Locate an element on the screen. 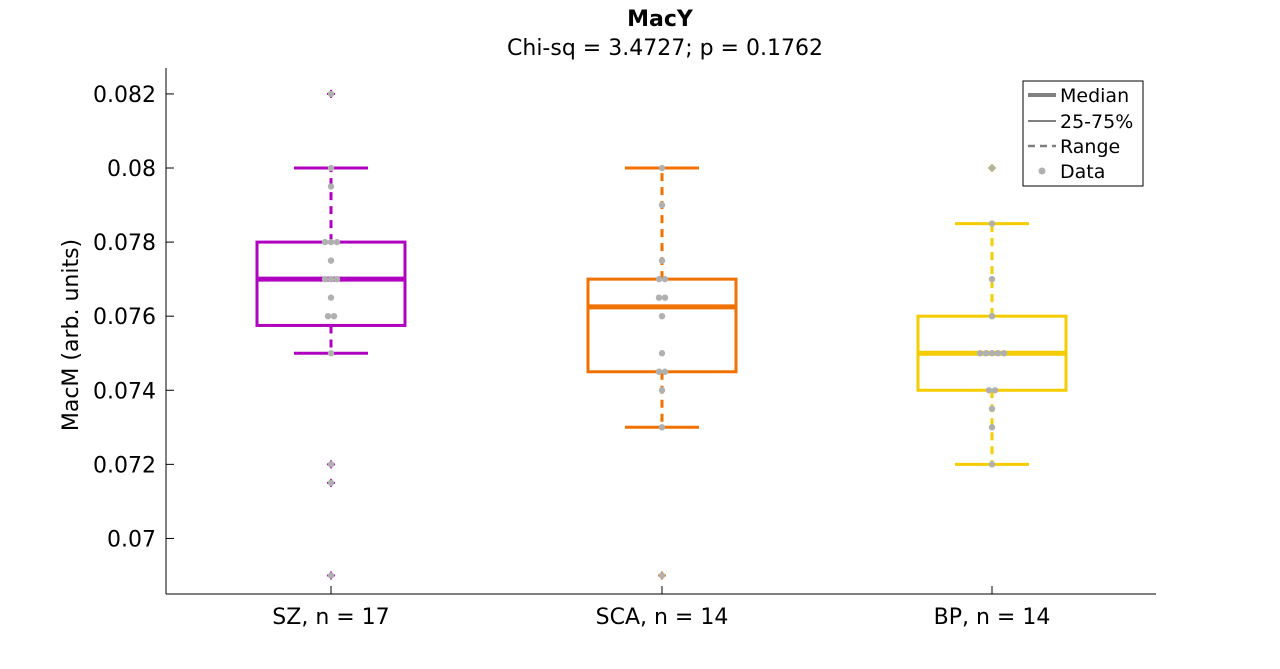 This screenshot has width=1280, height=669. chart-title: MacY is located at coordinates (660, 19).